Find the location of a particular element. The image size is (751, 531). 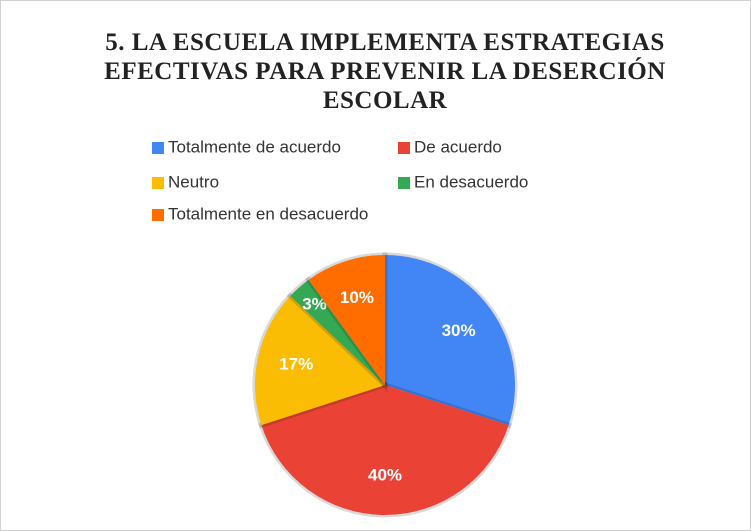

legend-label: Neutro is located at coordinates (193, 181).